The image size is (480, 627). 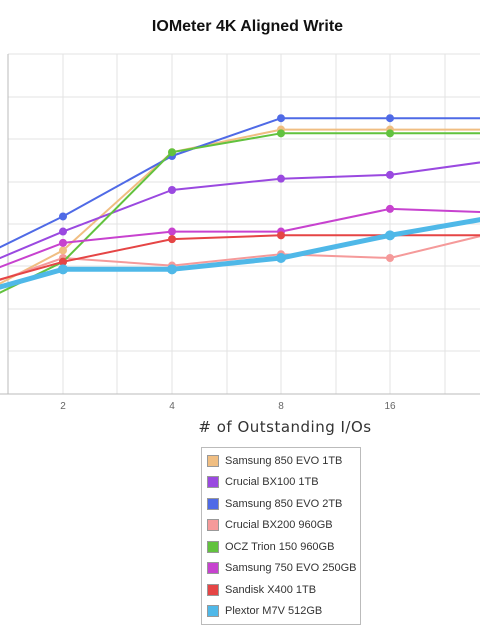 What do you see at coordinates (274, 611) in the screenshot?
I see `legend-label: Plextor M7V 512GB` at bounding box center [274, 611].